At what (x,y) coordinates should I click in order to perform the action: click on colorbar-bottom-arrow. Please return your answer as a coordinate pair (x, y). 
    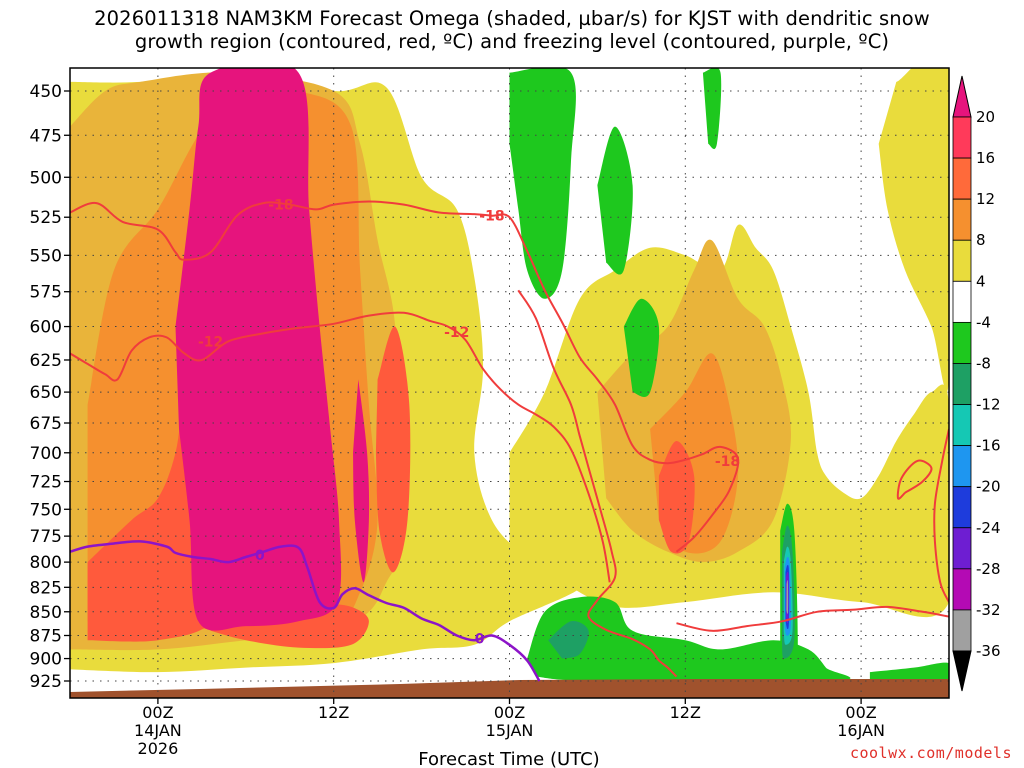
    Looking at the image, I should click on (962, 671).